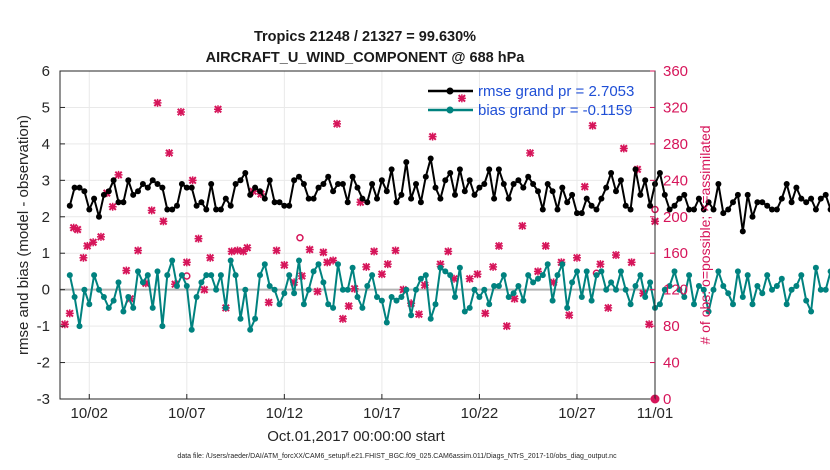  Describe the element at coordinates (675, 253) in the screenshot. I see `y2-tick-label: 160` at that location.